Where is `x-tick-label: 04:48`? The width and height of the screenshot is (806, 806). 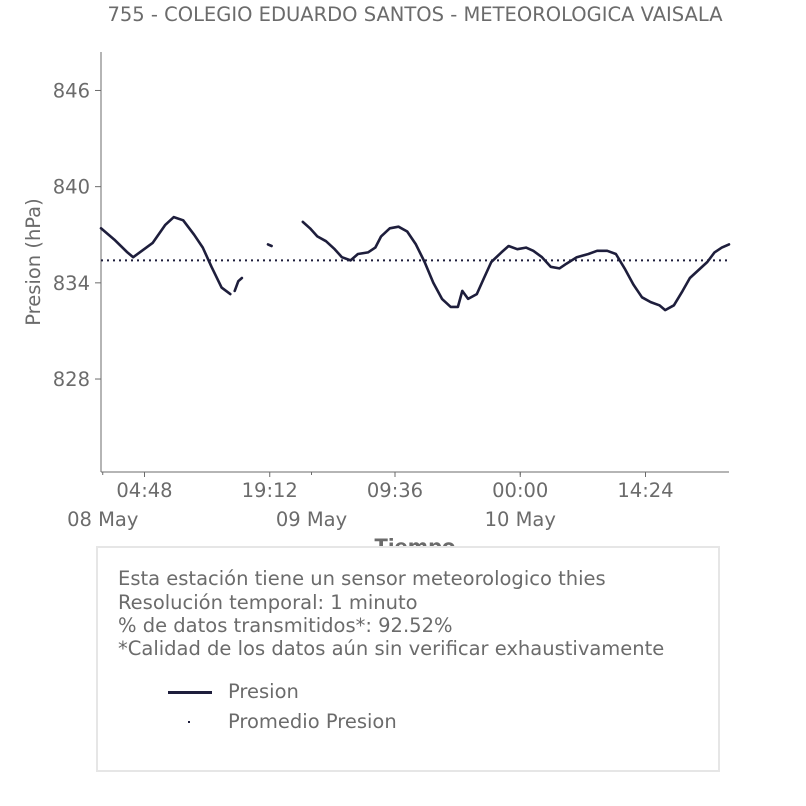 x-tick-label: 04:48 is located at coordinates (144, 490).